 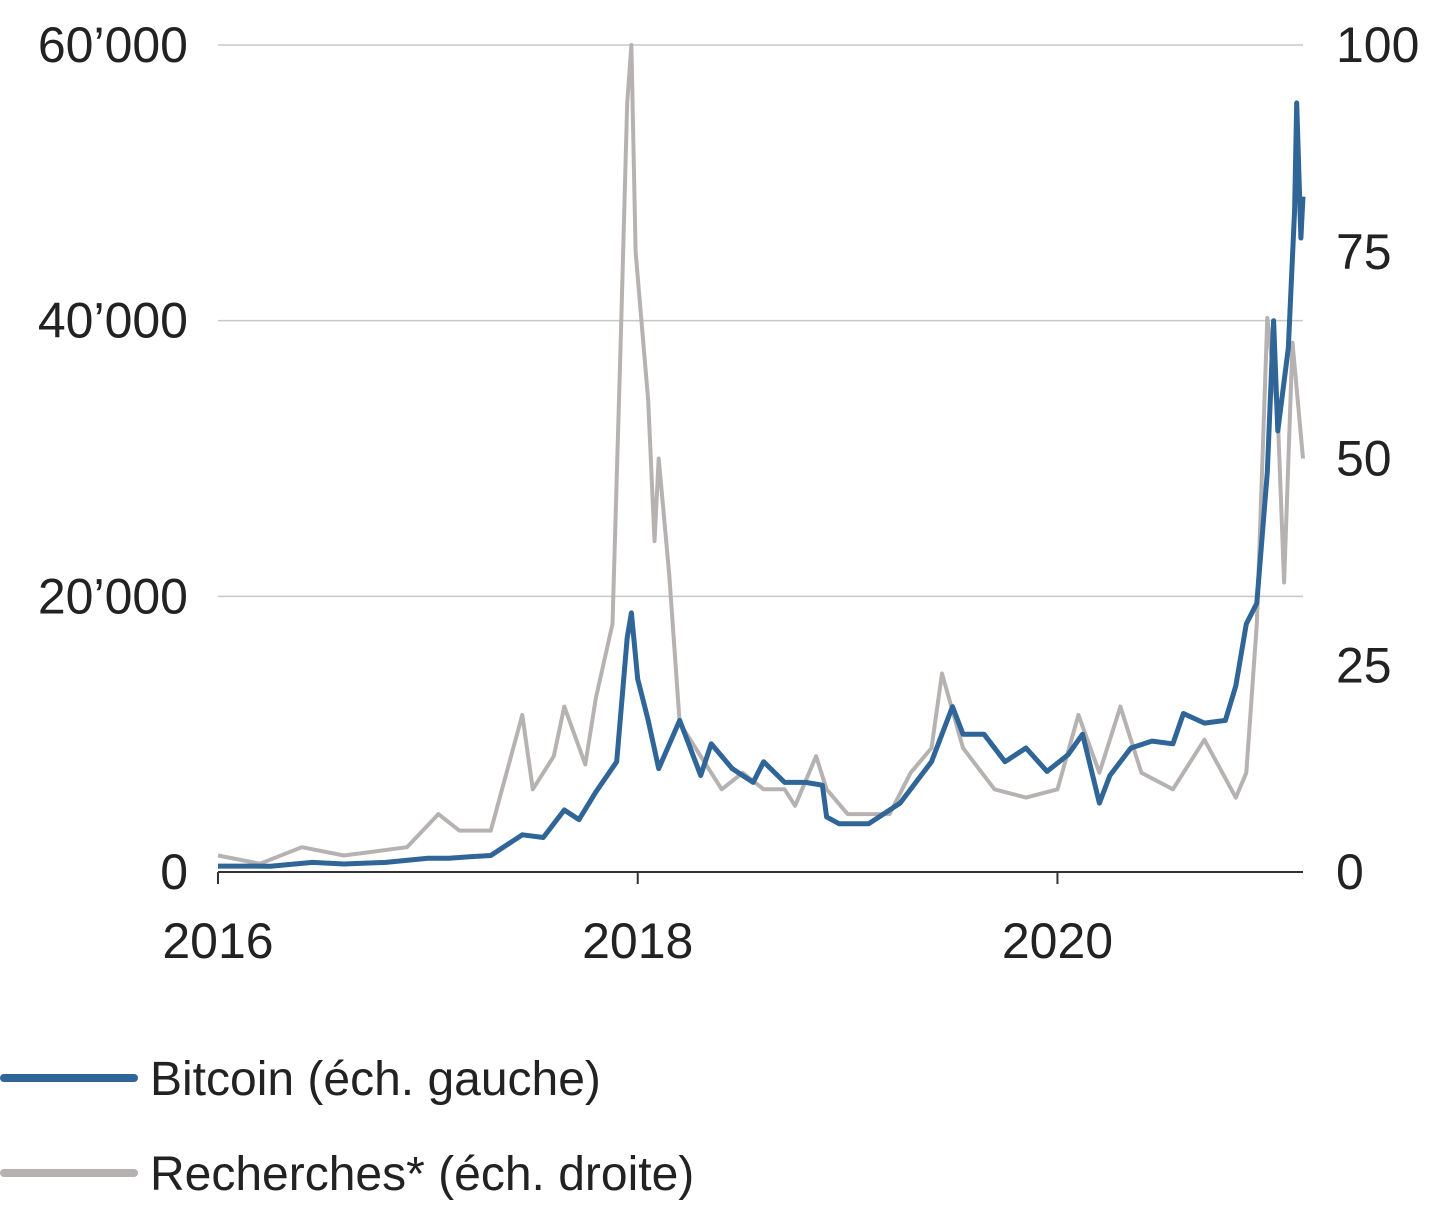 I want to click on legend-label-searches: Recherches* (éch. droite), so click(x=422, y=1174).